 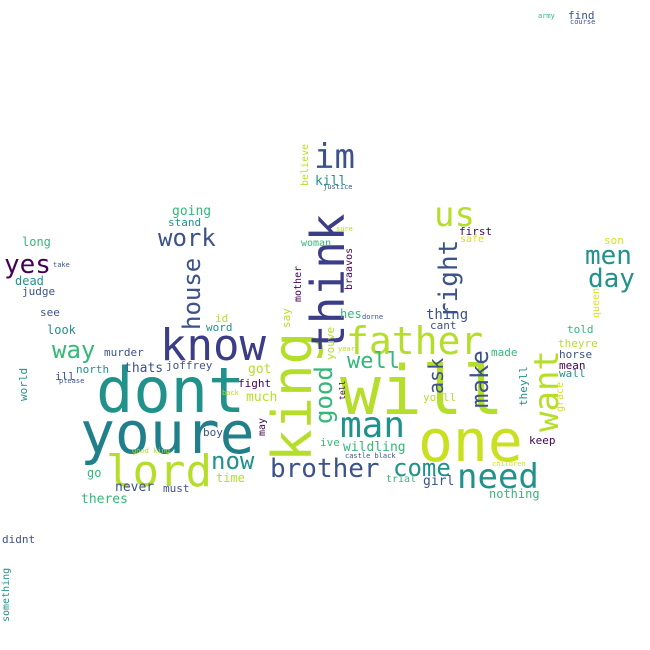 I want to click on word-much: much, so click(x=262, y=397).